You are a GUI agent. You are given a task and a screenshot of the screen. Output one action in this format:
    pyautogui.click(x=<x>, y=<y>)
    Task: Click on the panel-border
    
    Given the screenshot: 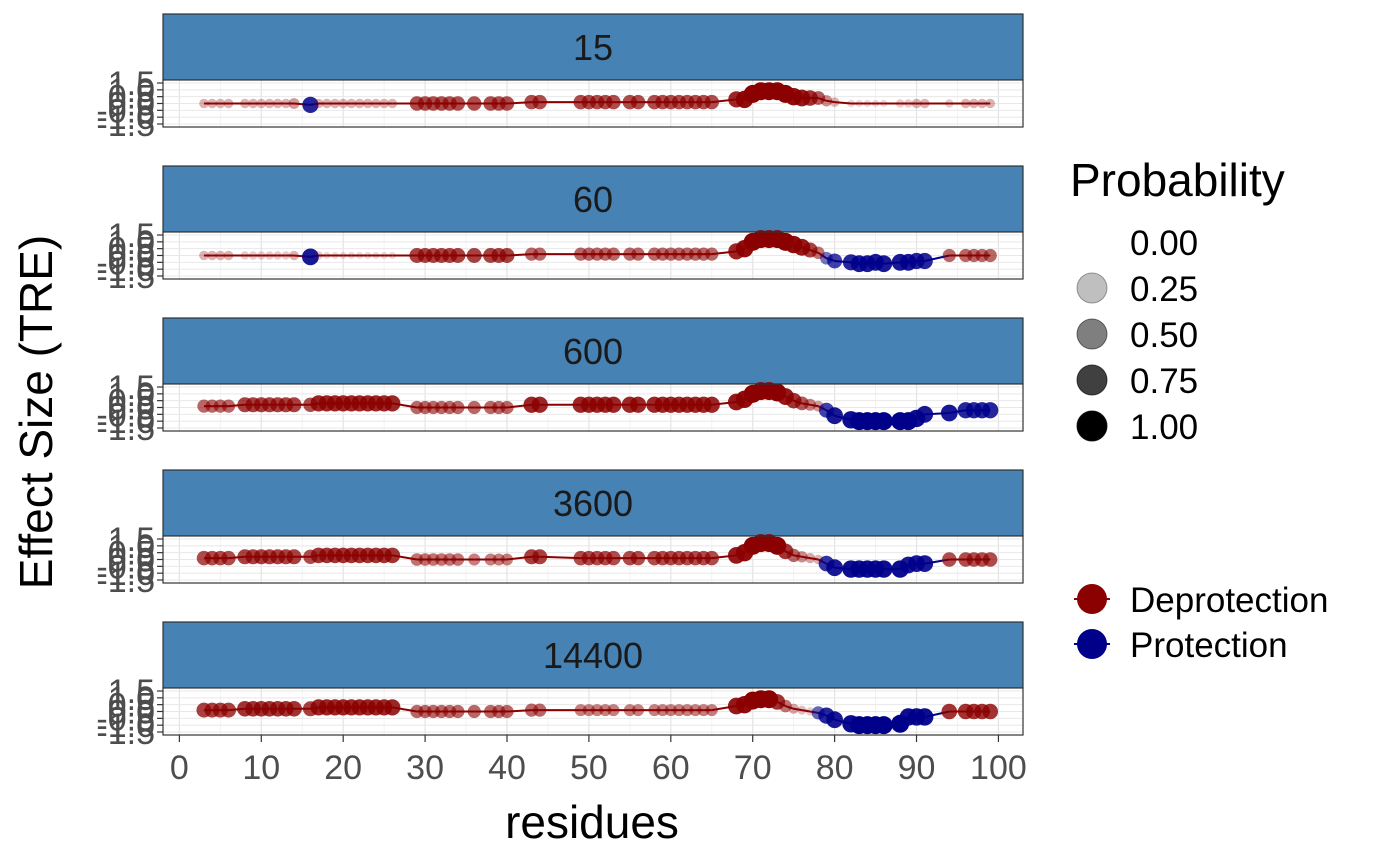 What is the action you would take?
    pyautogui.click(x=593, y=559)
    